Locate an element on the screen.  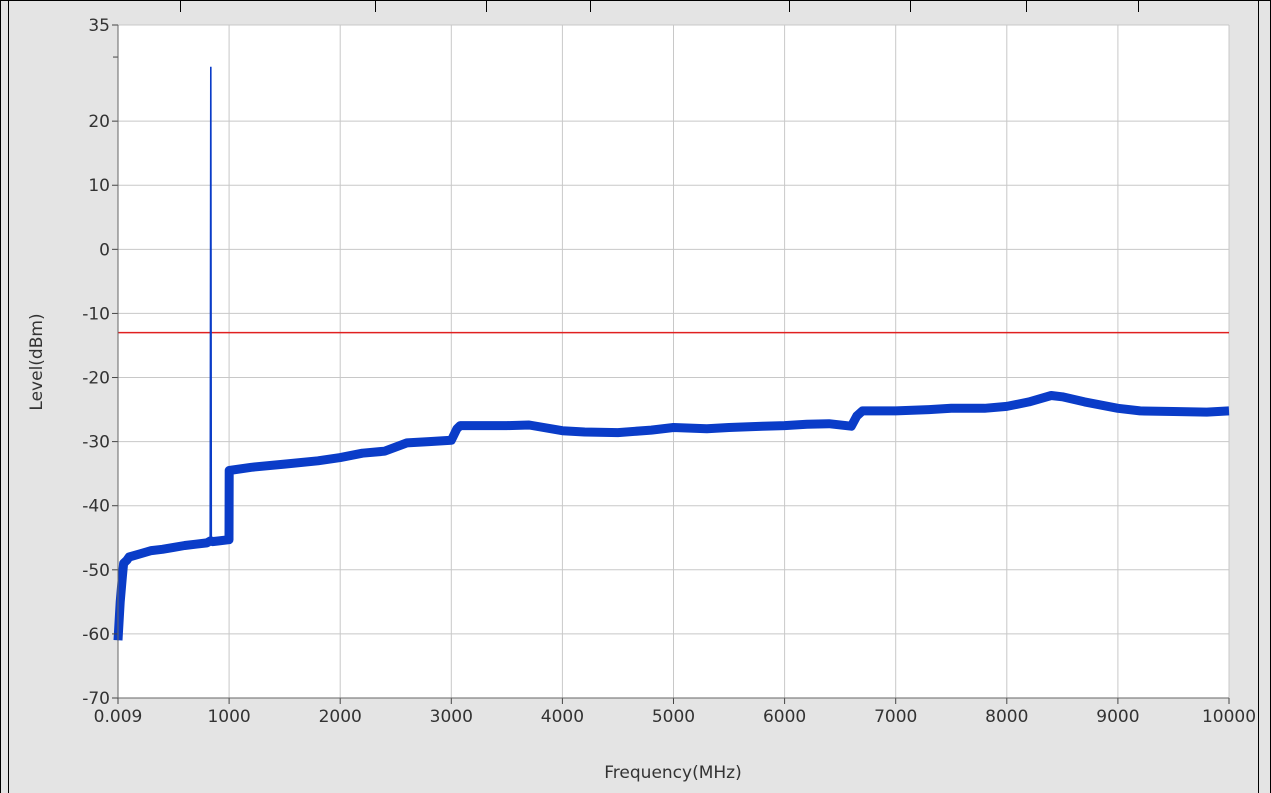
x-tick-label: 8000 is located at coordinates (1006, 717).